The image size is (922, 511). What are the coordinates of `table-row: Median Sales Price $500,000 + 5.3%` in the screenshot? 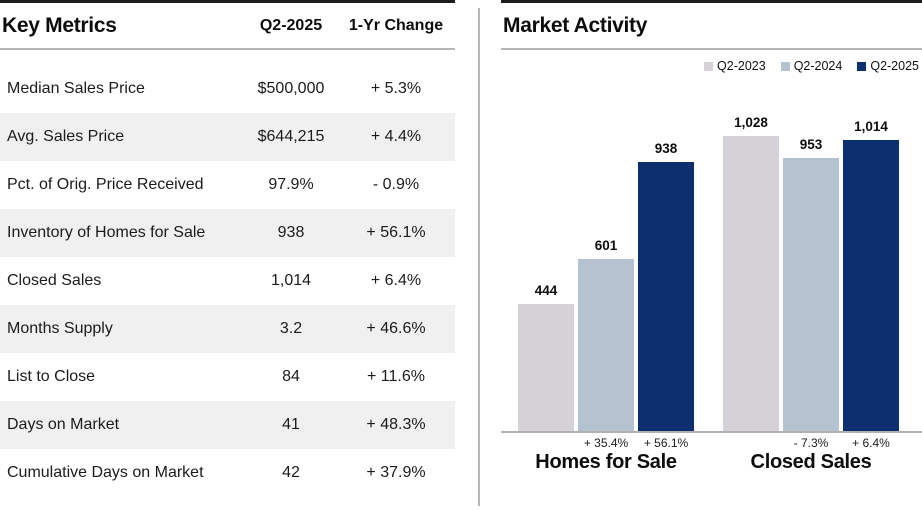 It's located at (227, 89).